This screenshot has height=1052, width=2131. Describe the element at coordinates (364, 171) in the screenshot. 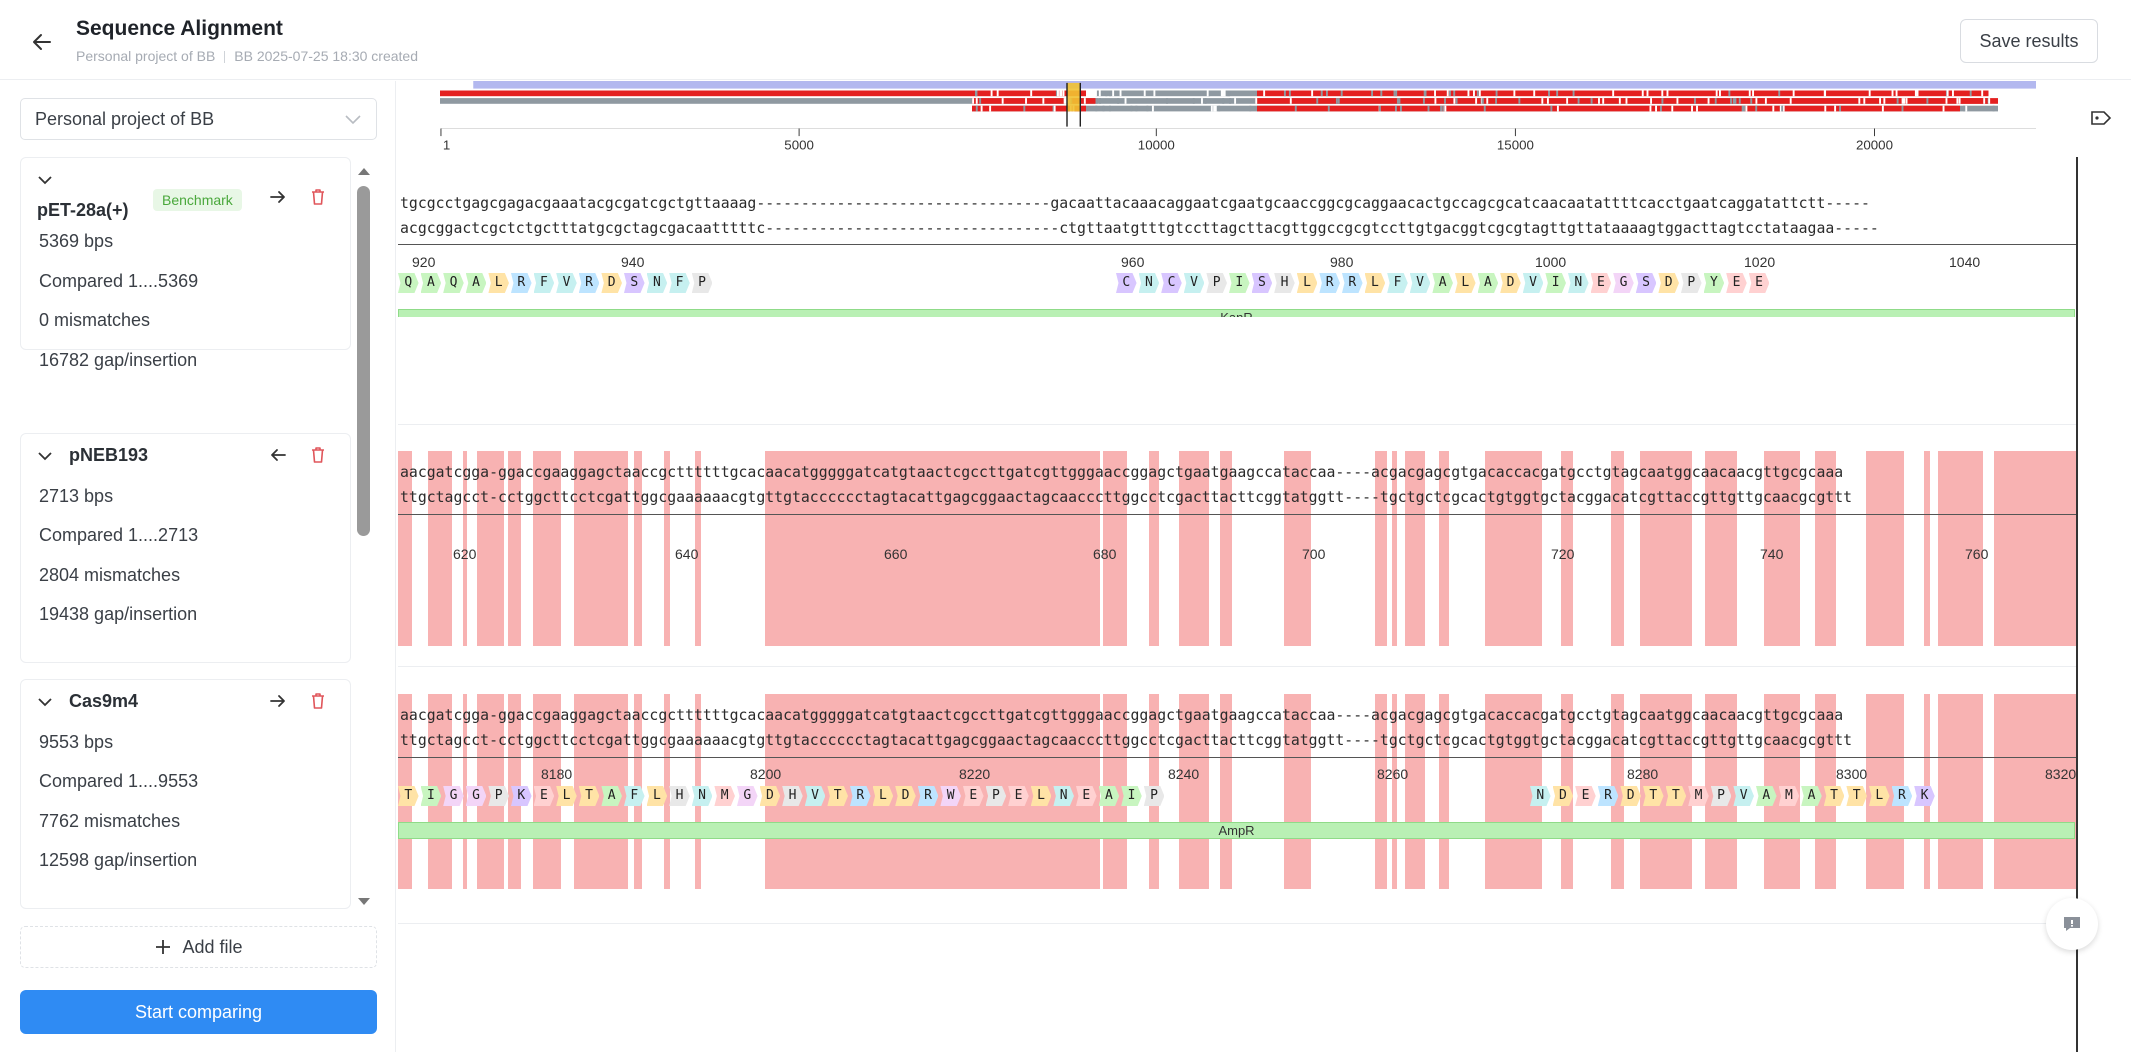

I see `scroll-up-icon` at that location.